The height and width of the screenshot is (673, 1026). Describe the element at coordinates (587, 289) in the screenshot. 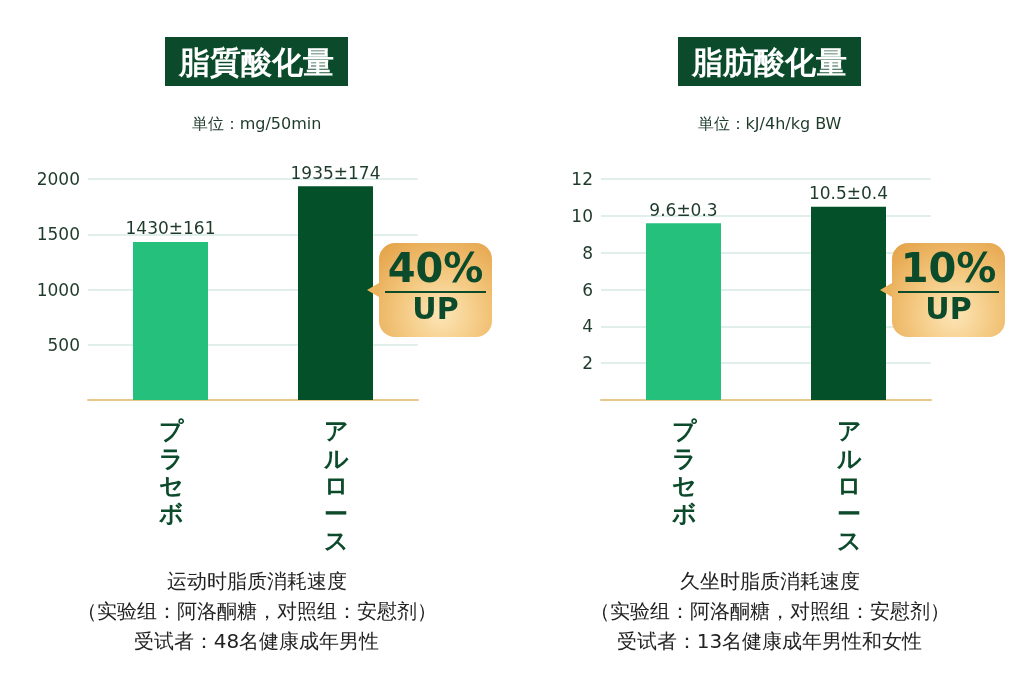

I see `y-tick-label: 6` at that location.